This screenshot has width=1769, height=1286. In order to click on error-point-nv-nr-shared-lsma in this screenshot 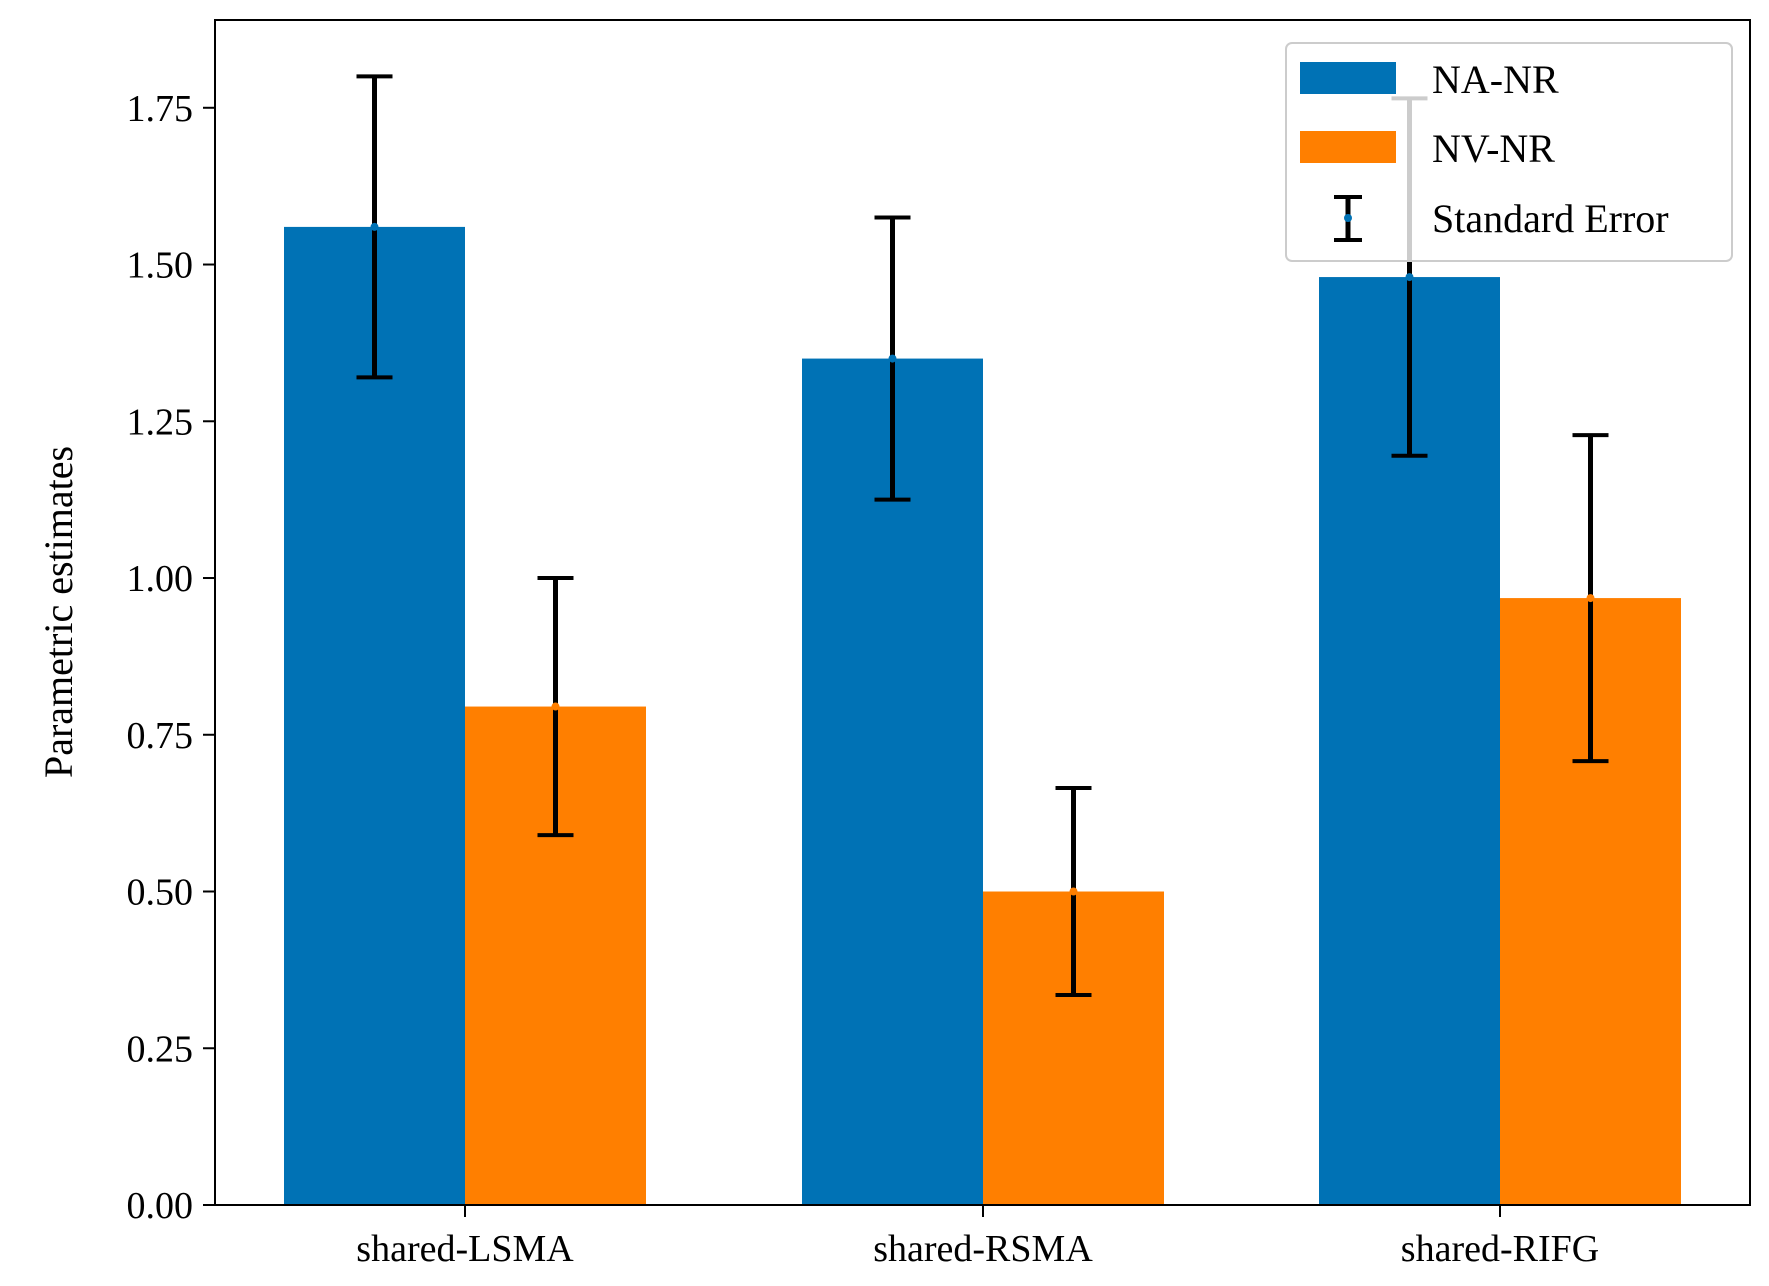, I will do `click(555, 706)`.